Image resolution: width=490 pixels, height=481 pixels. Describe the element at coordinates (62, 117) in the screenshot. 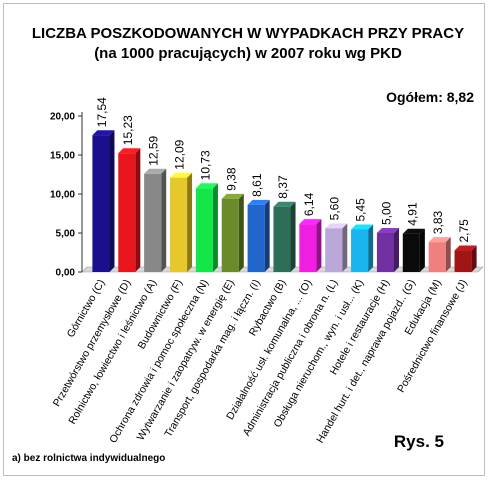

I see `y-tick-label: 20,00` at that location.